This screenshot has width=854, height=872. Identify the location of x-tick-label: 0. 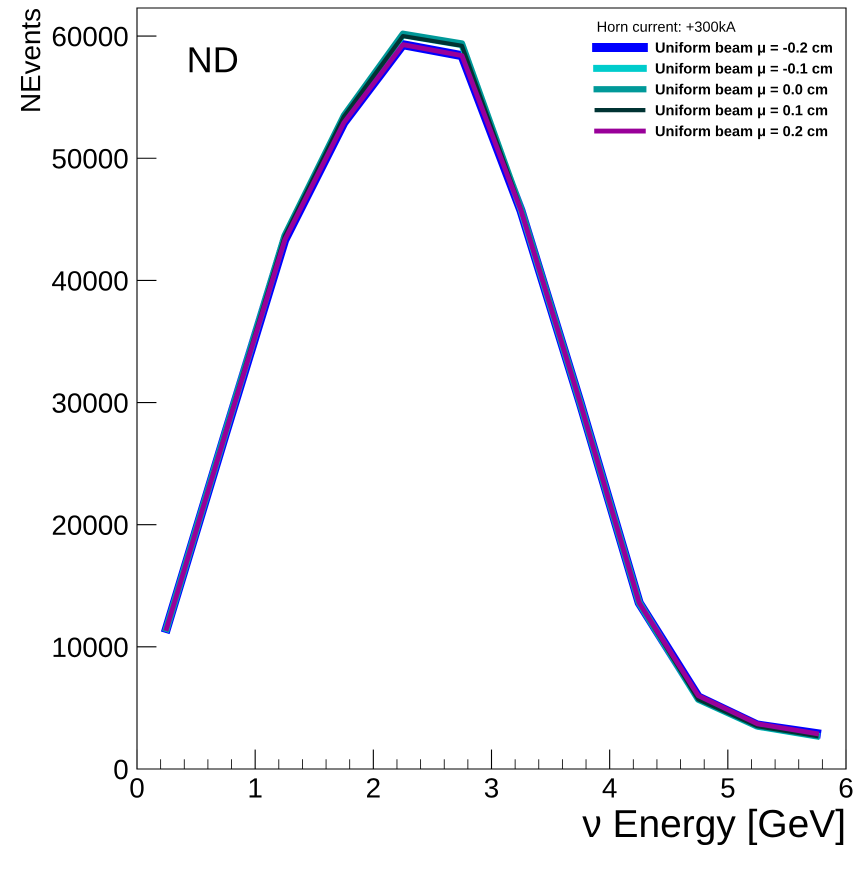
(137, 788).